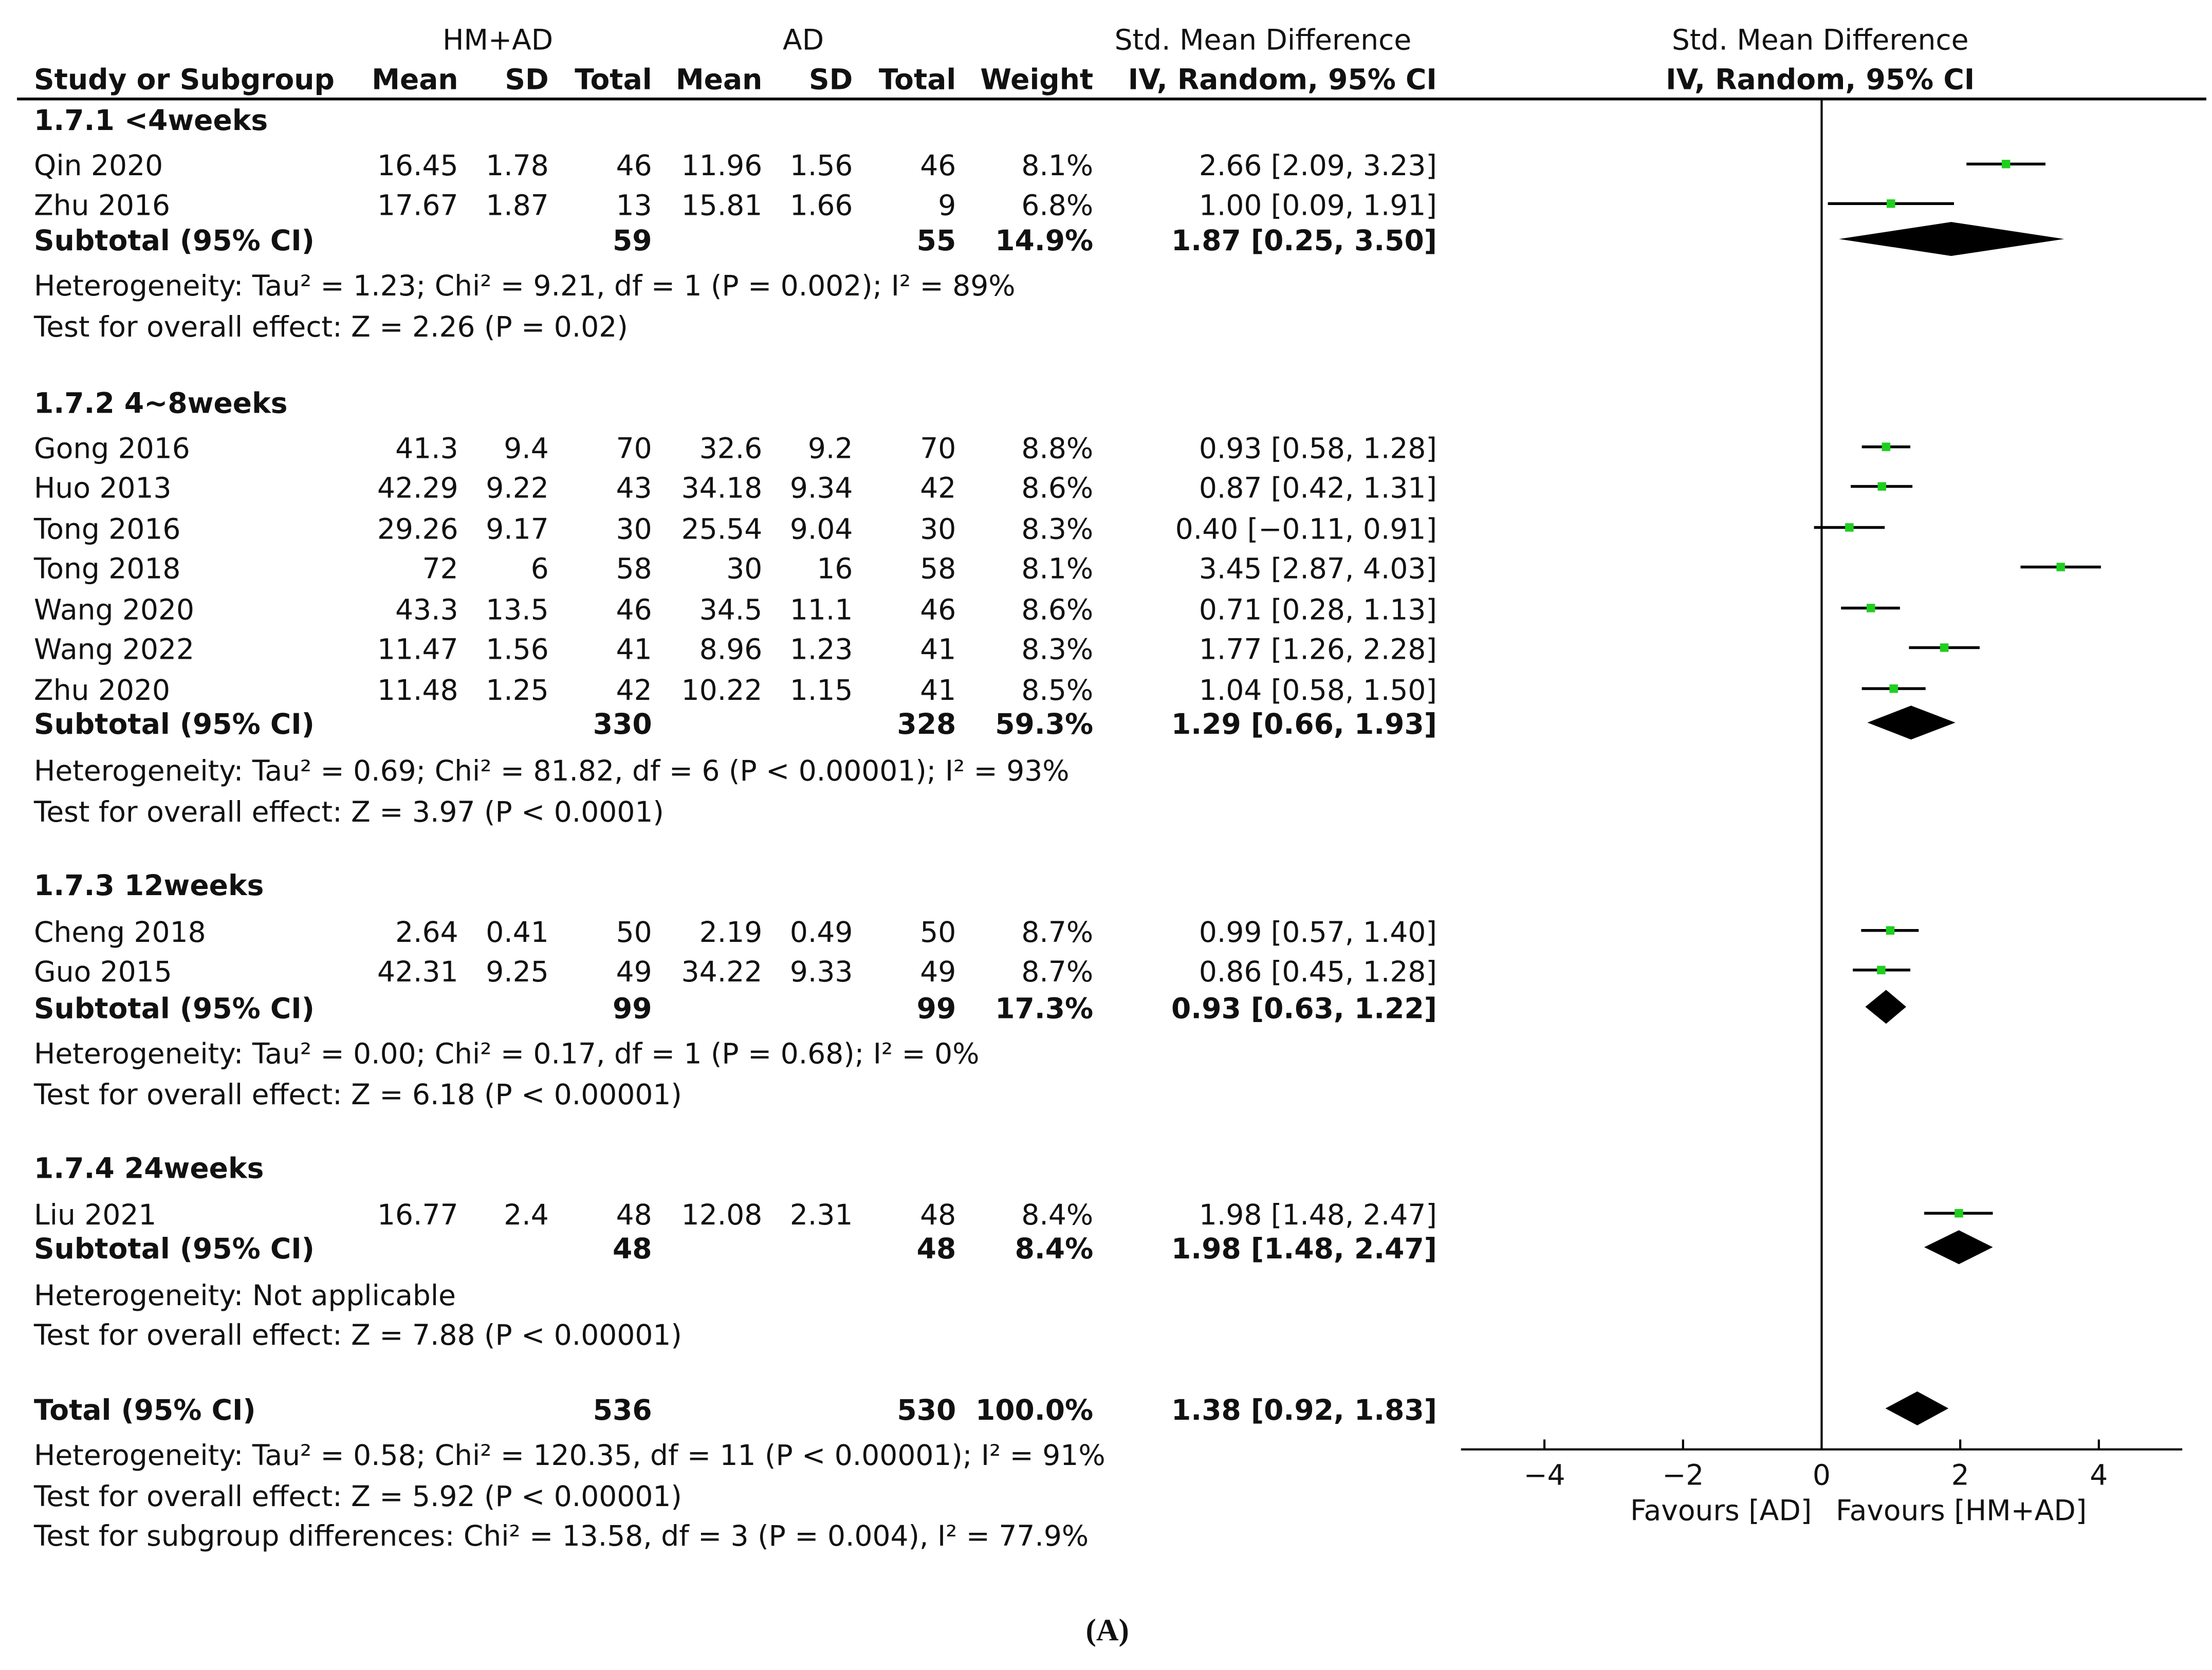  What do you see at coordinates (830, 448) in the screenshot?
I see `study-sd2: 9.2` at bounding box center [830, 448].